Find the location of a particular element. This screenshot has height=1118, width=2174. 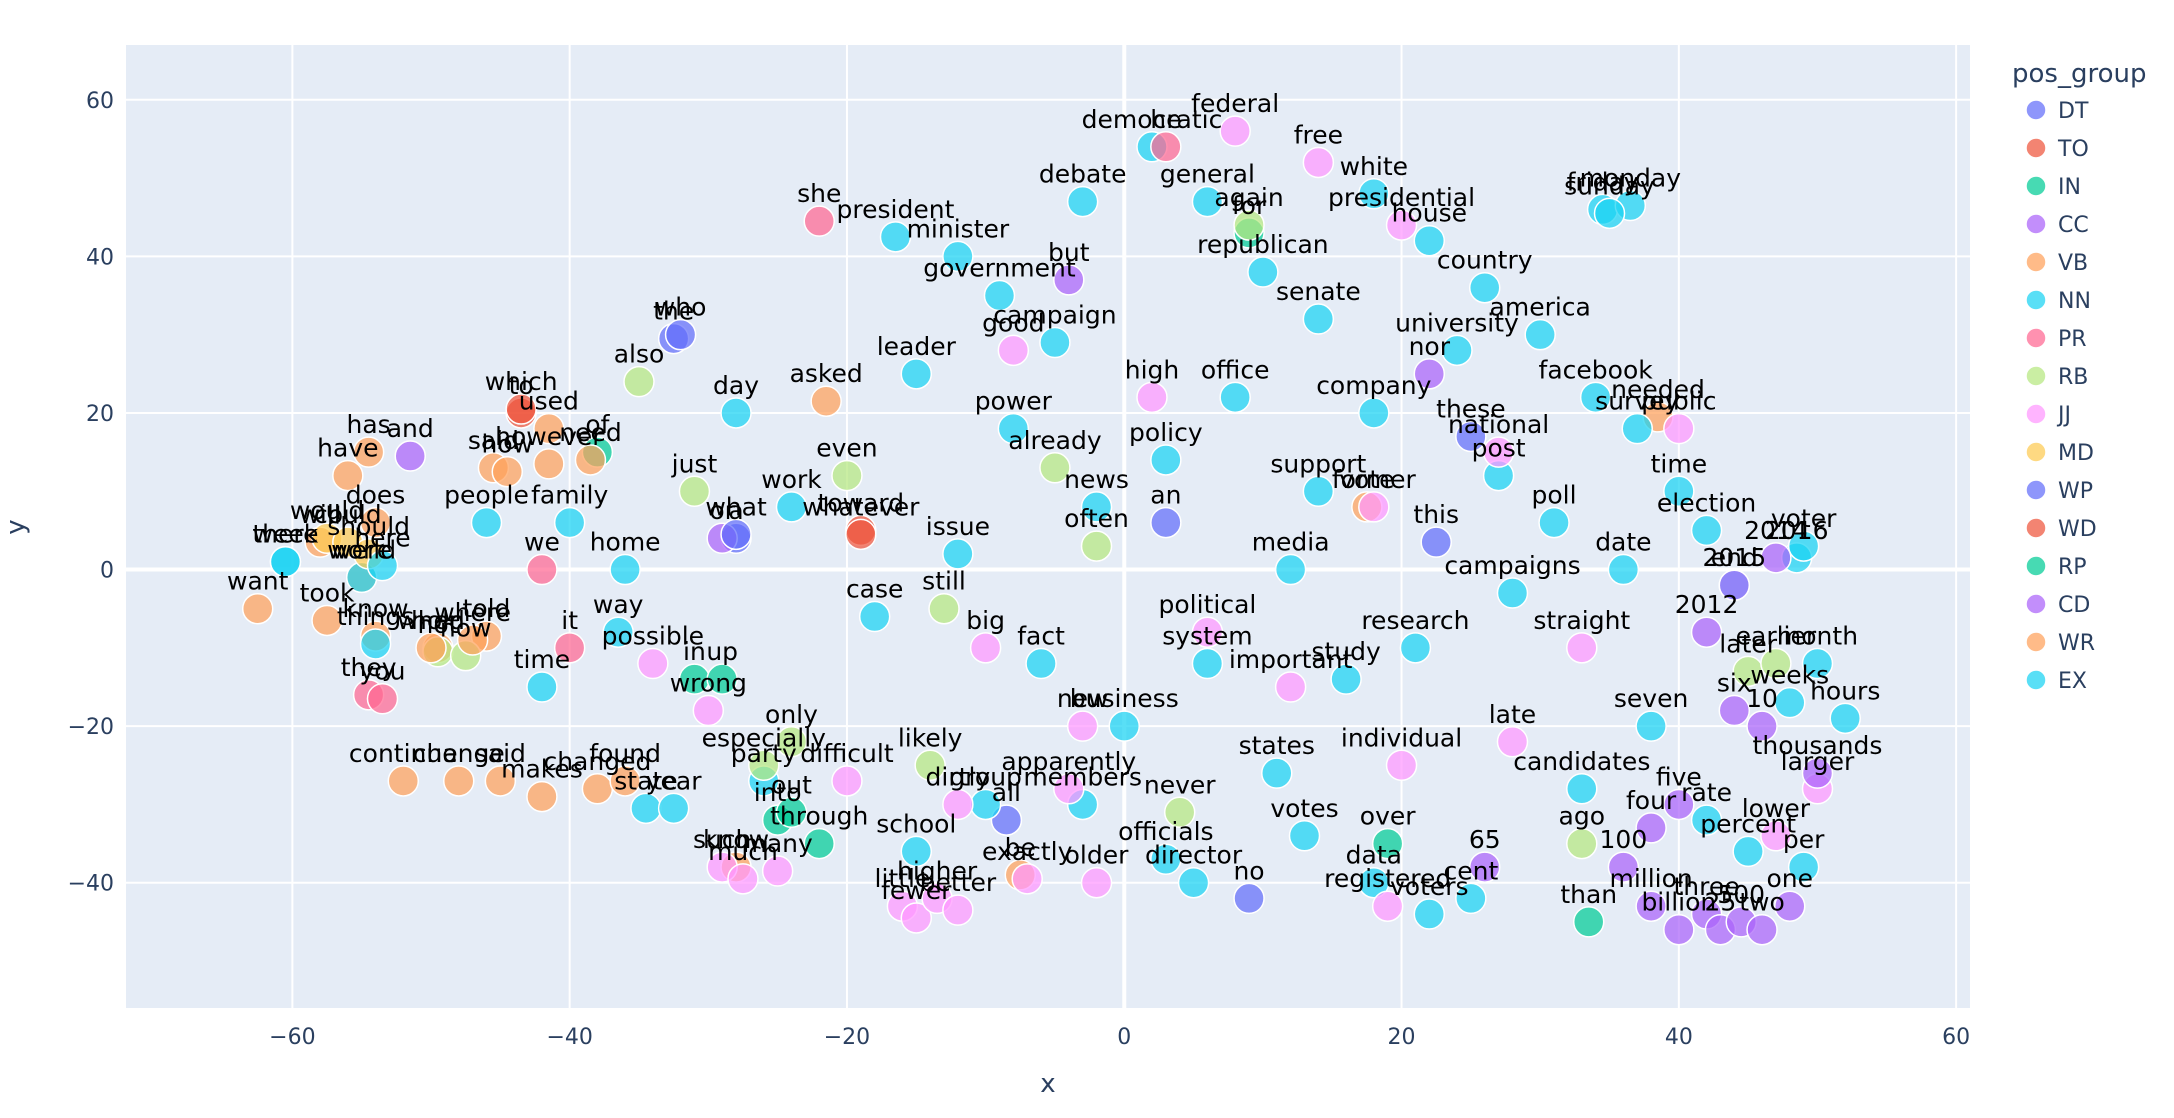

legend-label: NN is located at coordinates (2074, 301).